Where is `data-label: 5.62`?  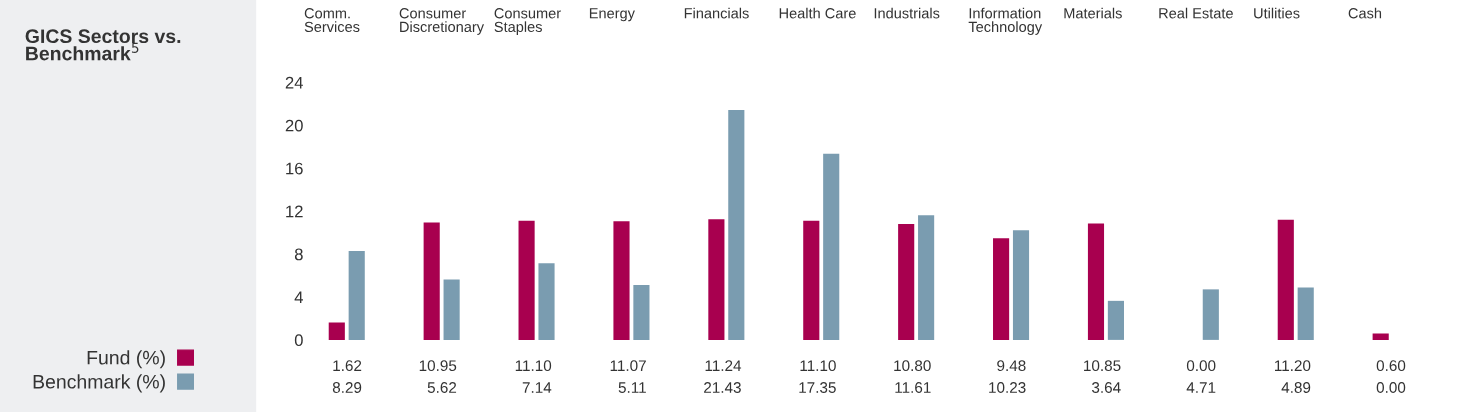 data-label: 5.62 is located at coordinates (442, 387).